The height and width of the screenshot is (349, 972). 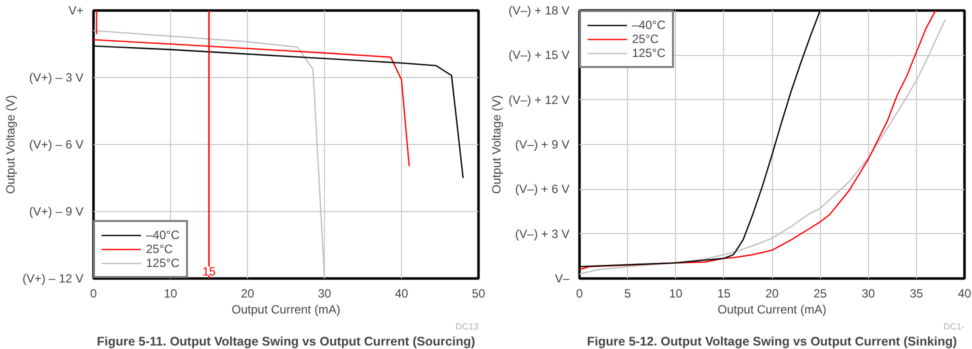 I want to click on y-tick-label: (V–) + 15 V, so click(x=539, y=55).